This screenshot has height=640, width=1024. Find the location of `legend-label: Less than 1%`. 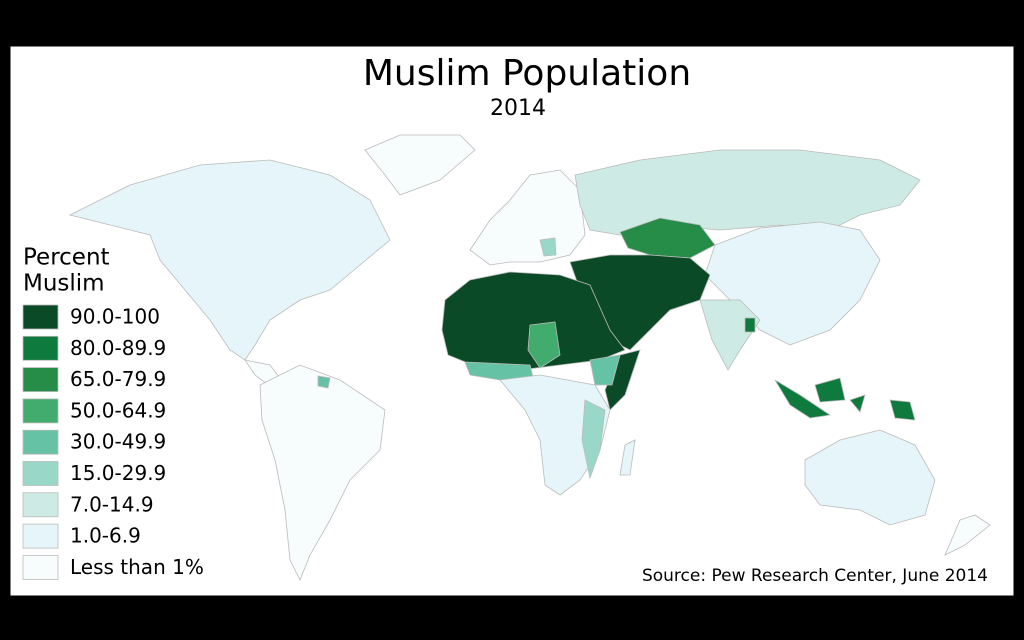

legend-label: Less than 1% is located at coordinates (137, 567).